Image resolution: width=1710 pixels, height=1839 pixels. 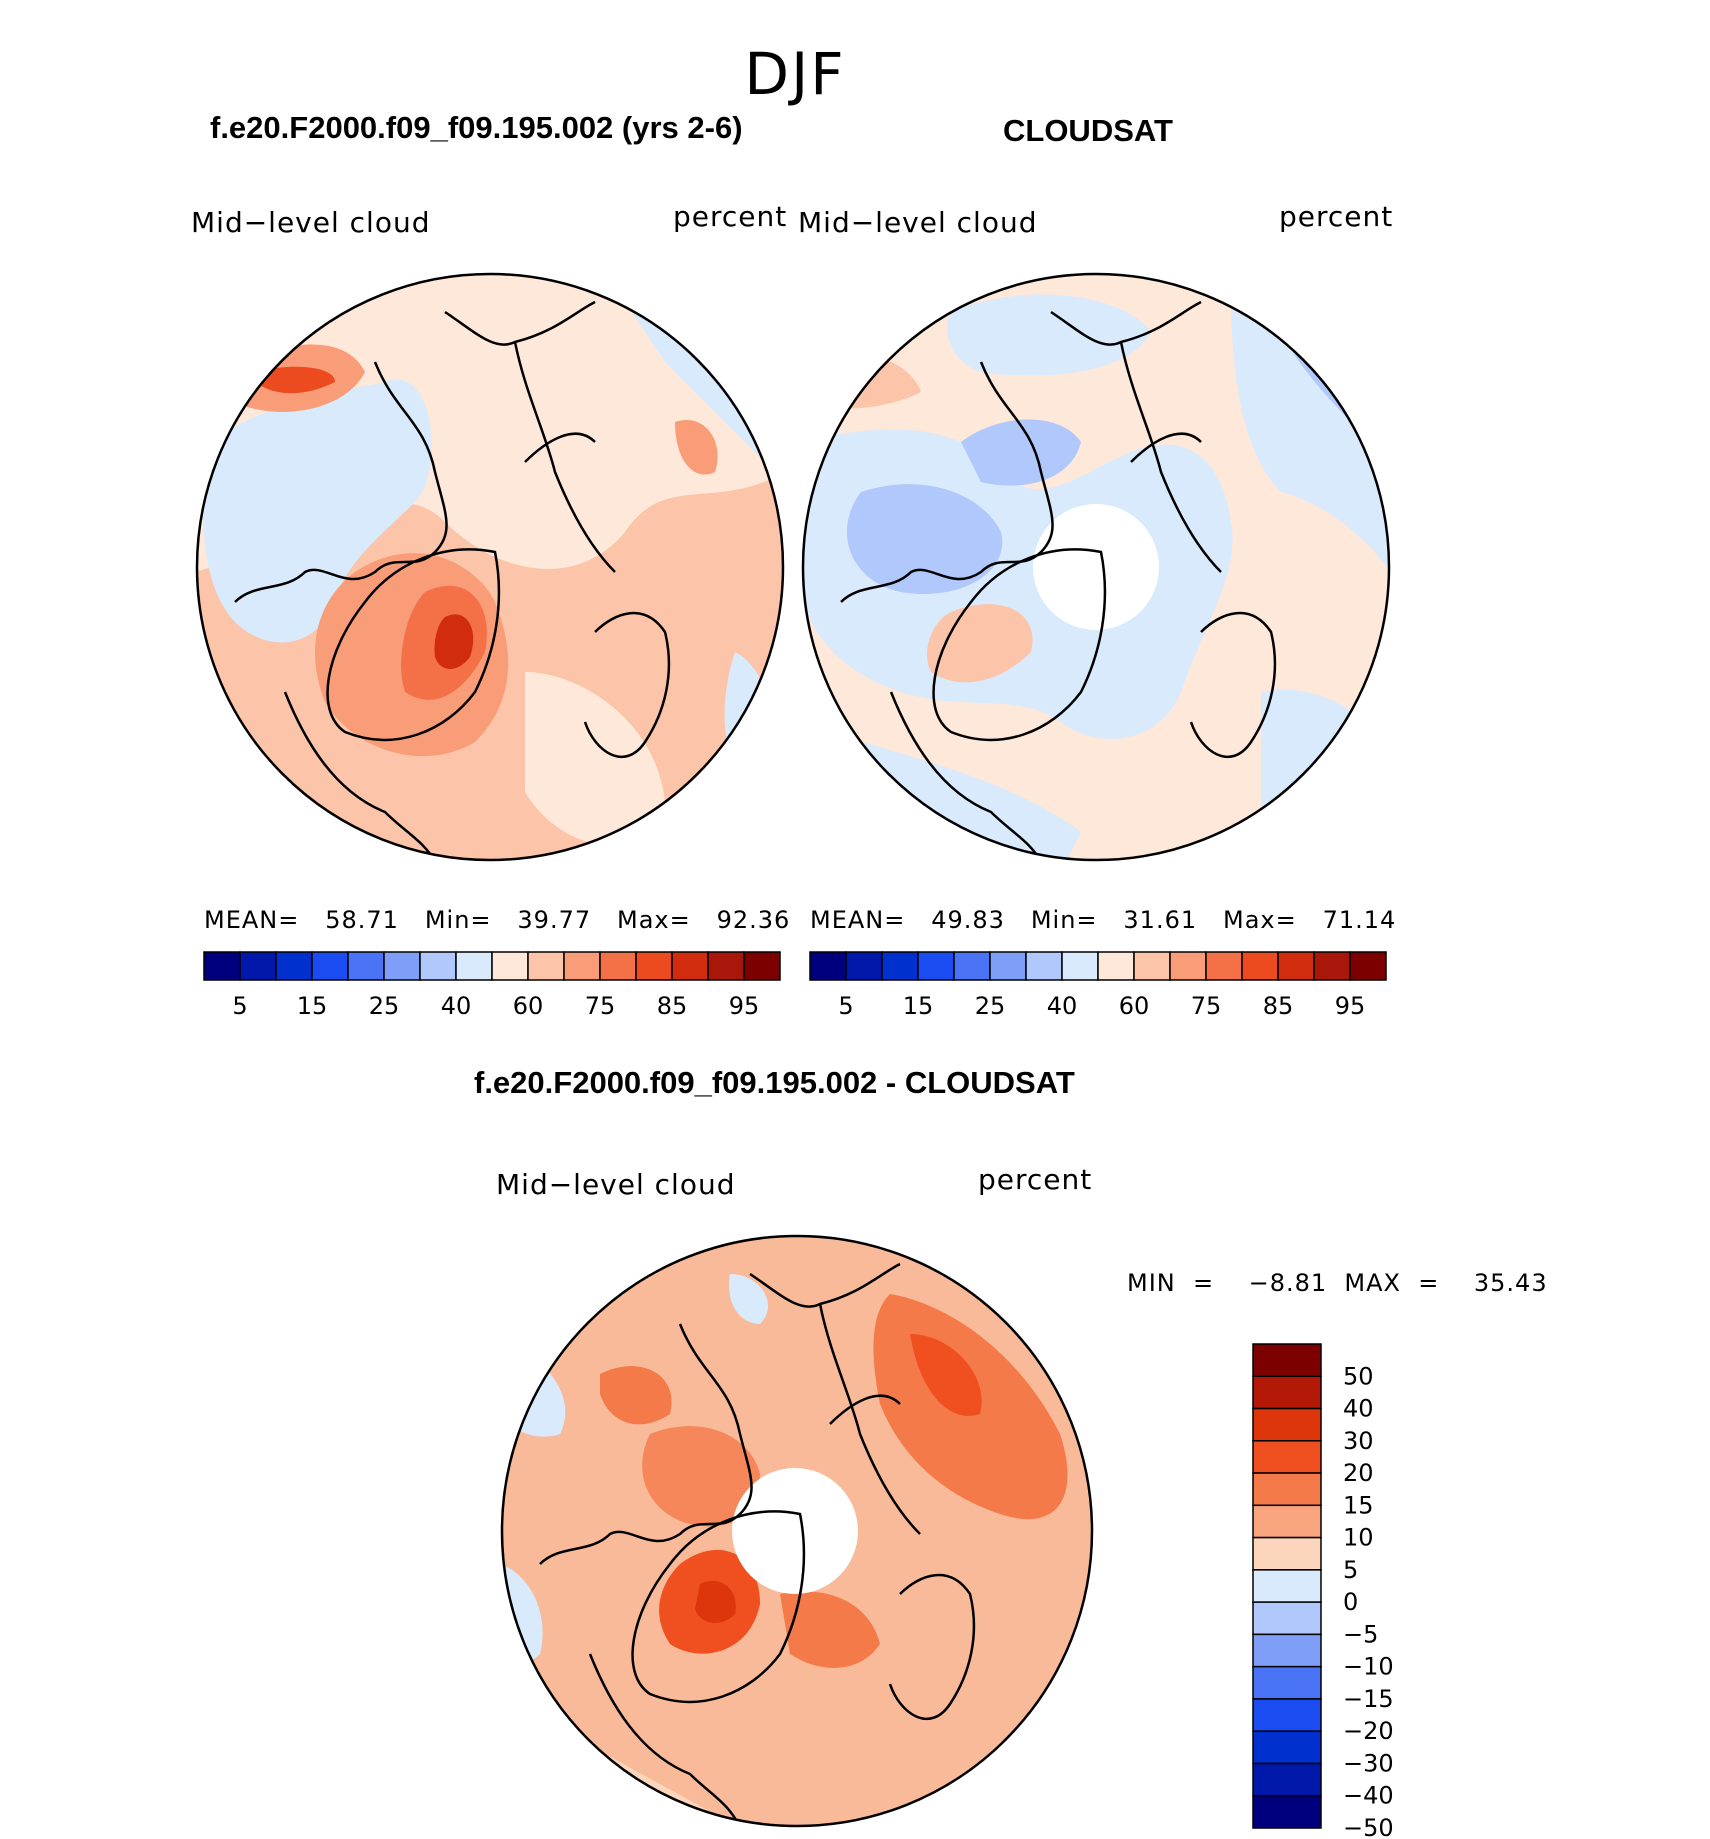 What do you see at coordinates (476, 127) in the screenshot?
I see `model-panel-title: f.e20.F2000.f09_f09.195.002 (yrs 2-6)` at bounding box center [476, 127].